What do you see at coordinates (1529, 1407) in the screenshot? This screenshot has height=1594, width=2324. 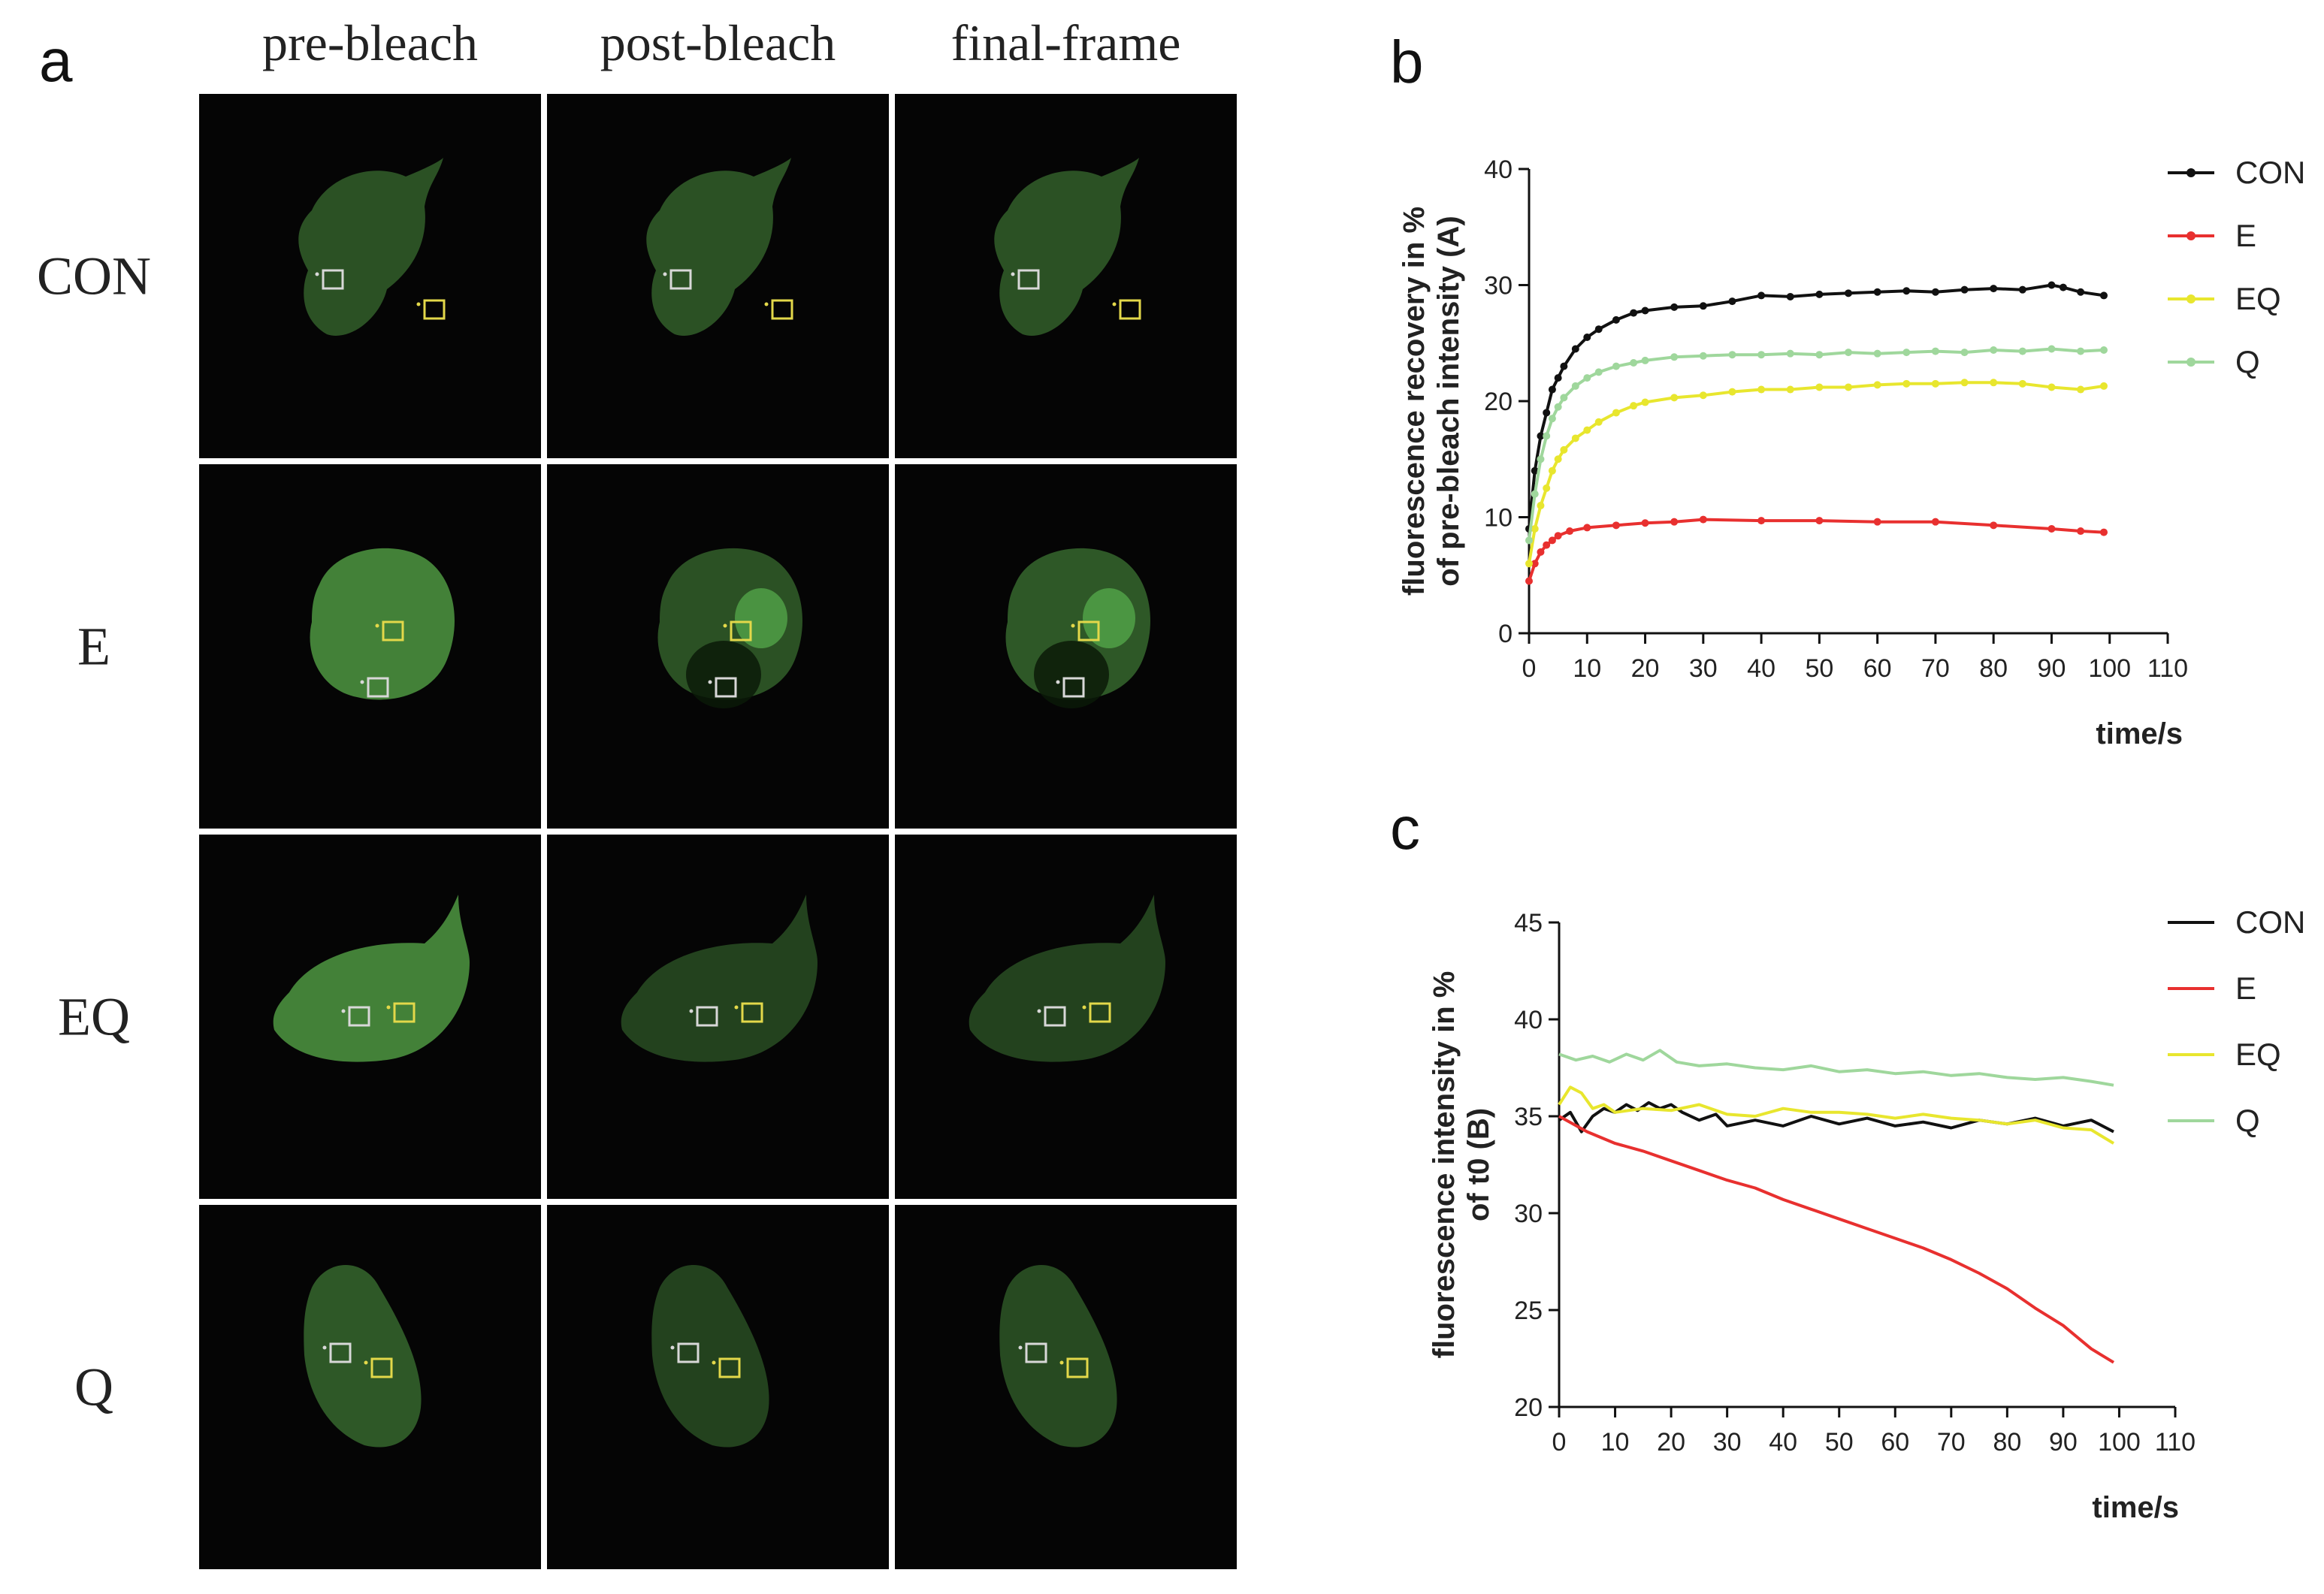 I see `y-tick-label: 20` at bounding box center [1529, 1407].